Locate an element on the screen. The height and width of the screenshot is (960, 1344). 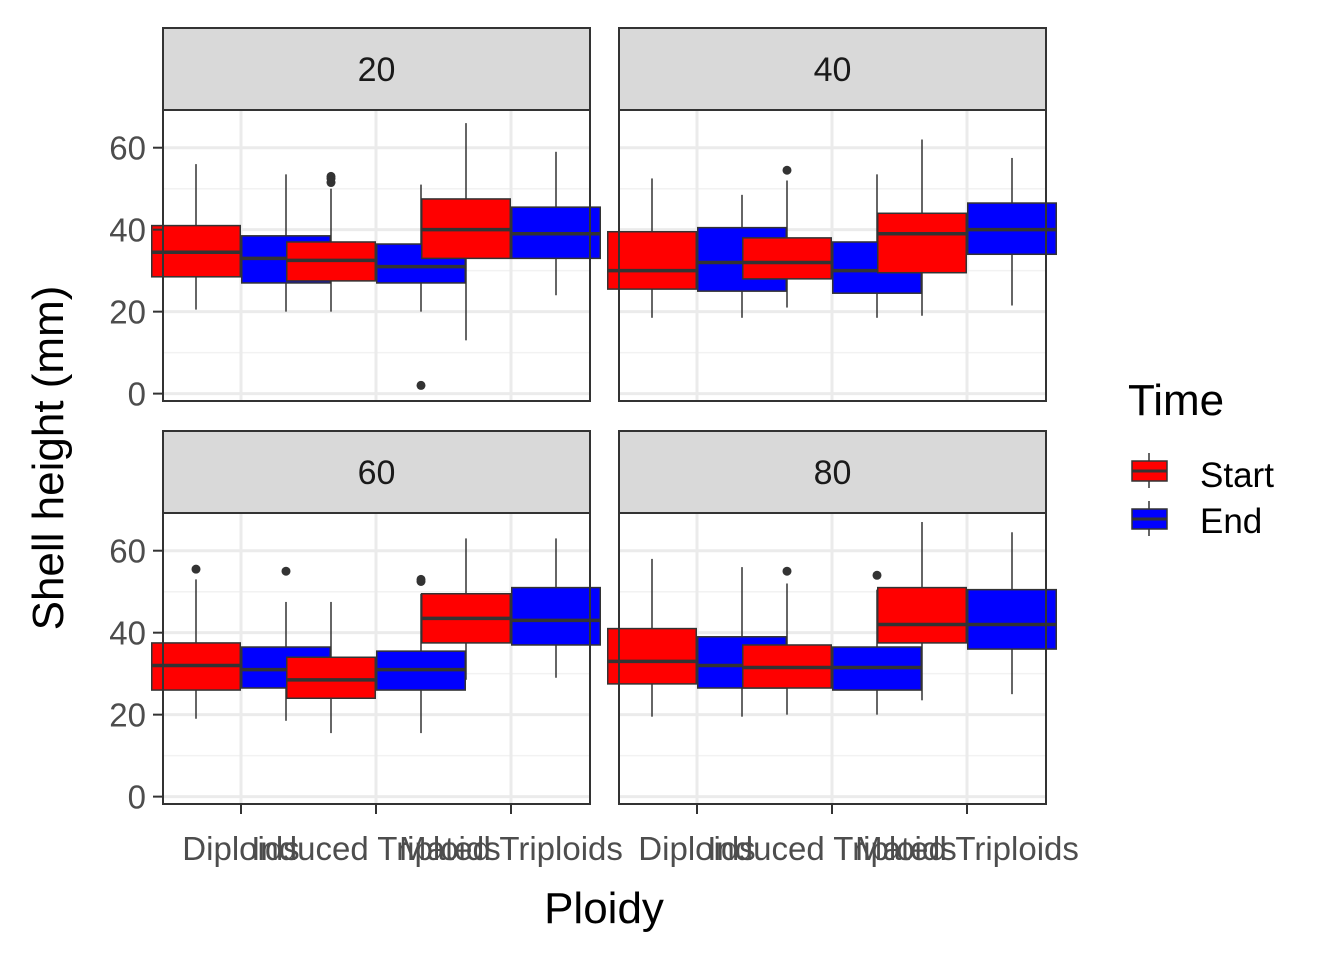
legend-title: Time is located at coordinates (1176, 400).